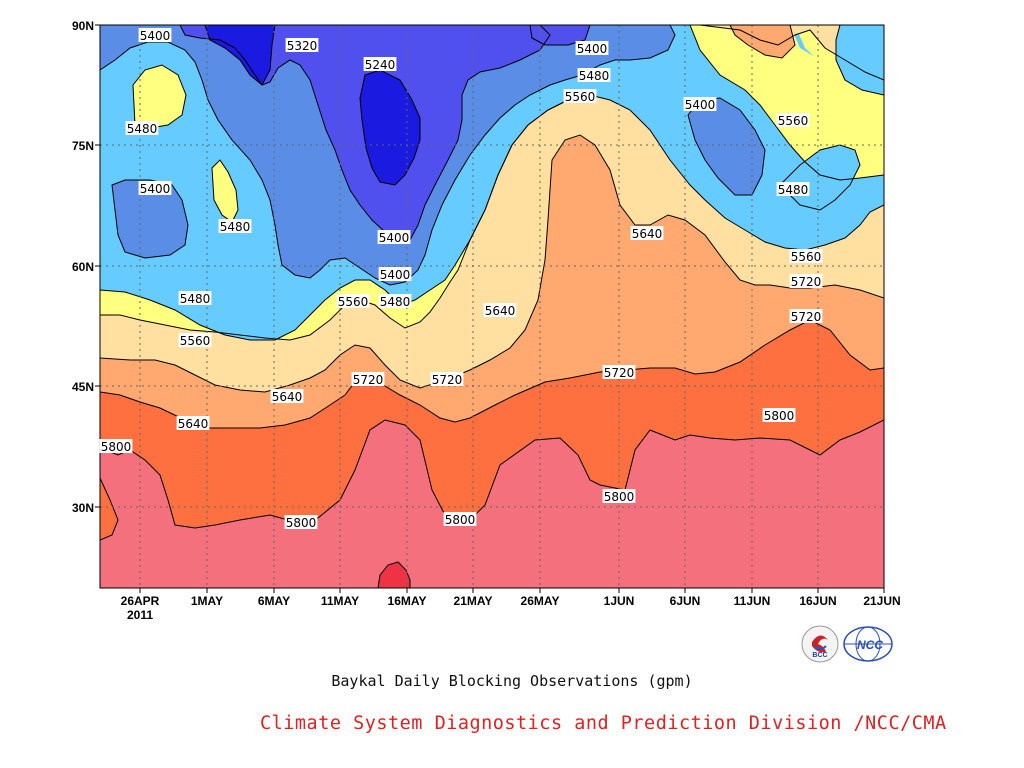 This screenshot has height=768, width=1024. I want to click on contour-label: 5240, so click(380, 65).